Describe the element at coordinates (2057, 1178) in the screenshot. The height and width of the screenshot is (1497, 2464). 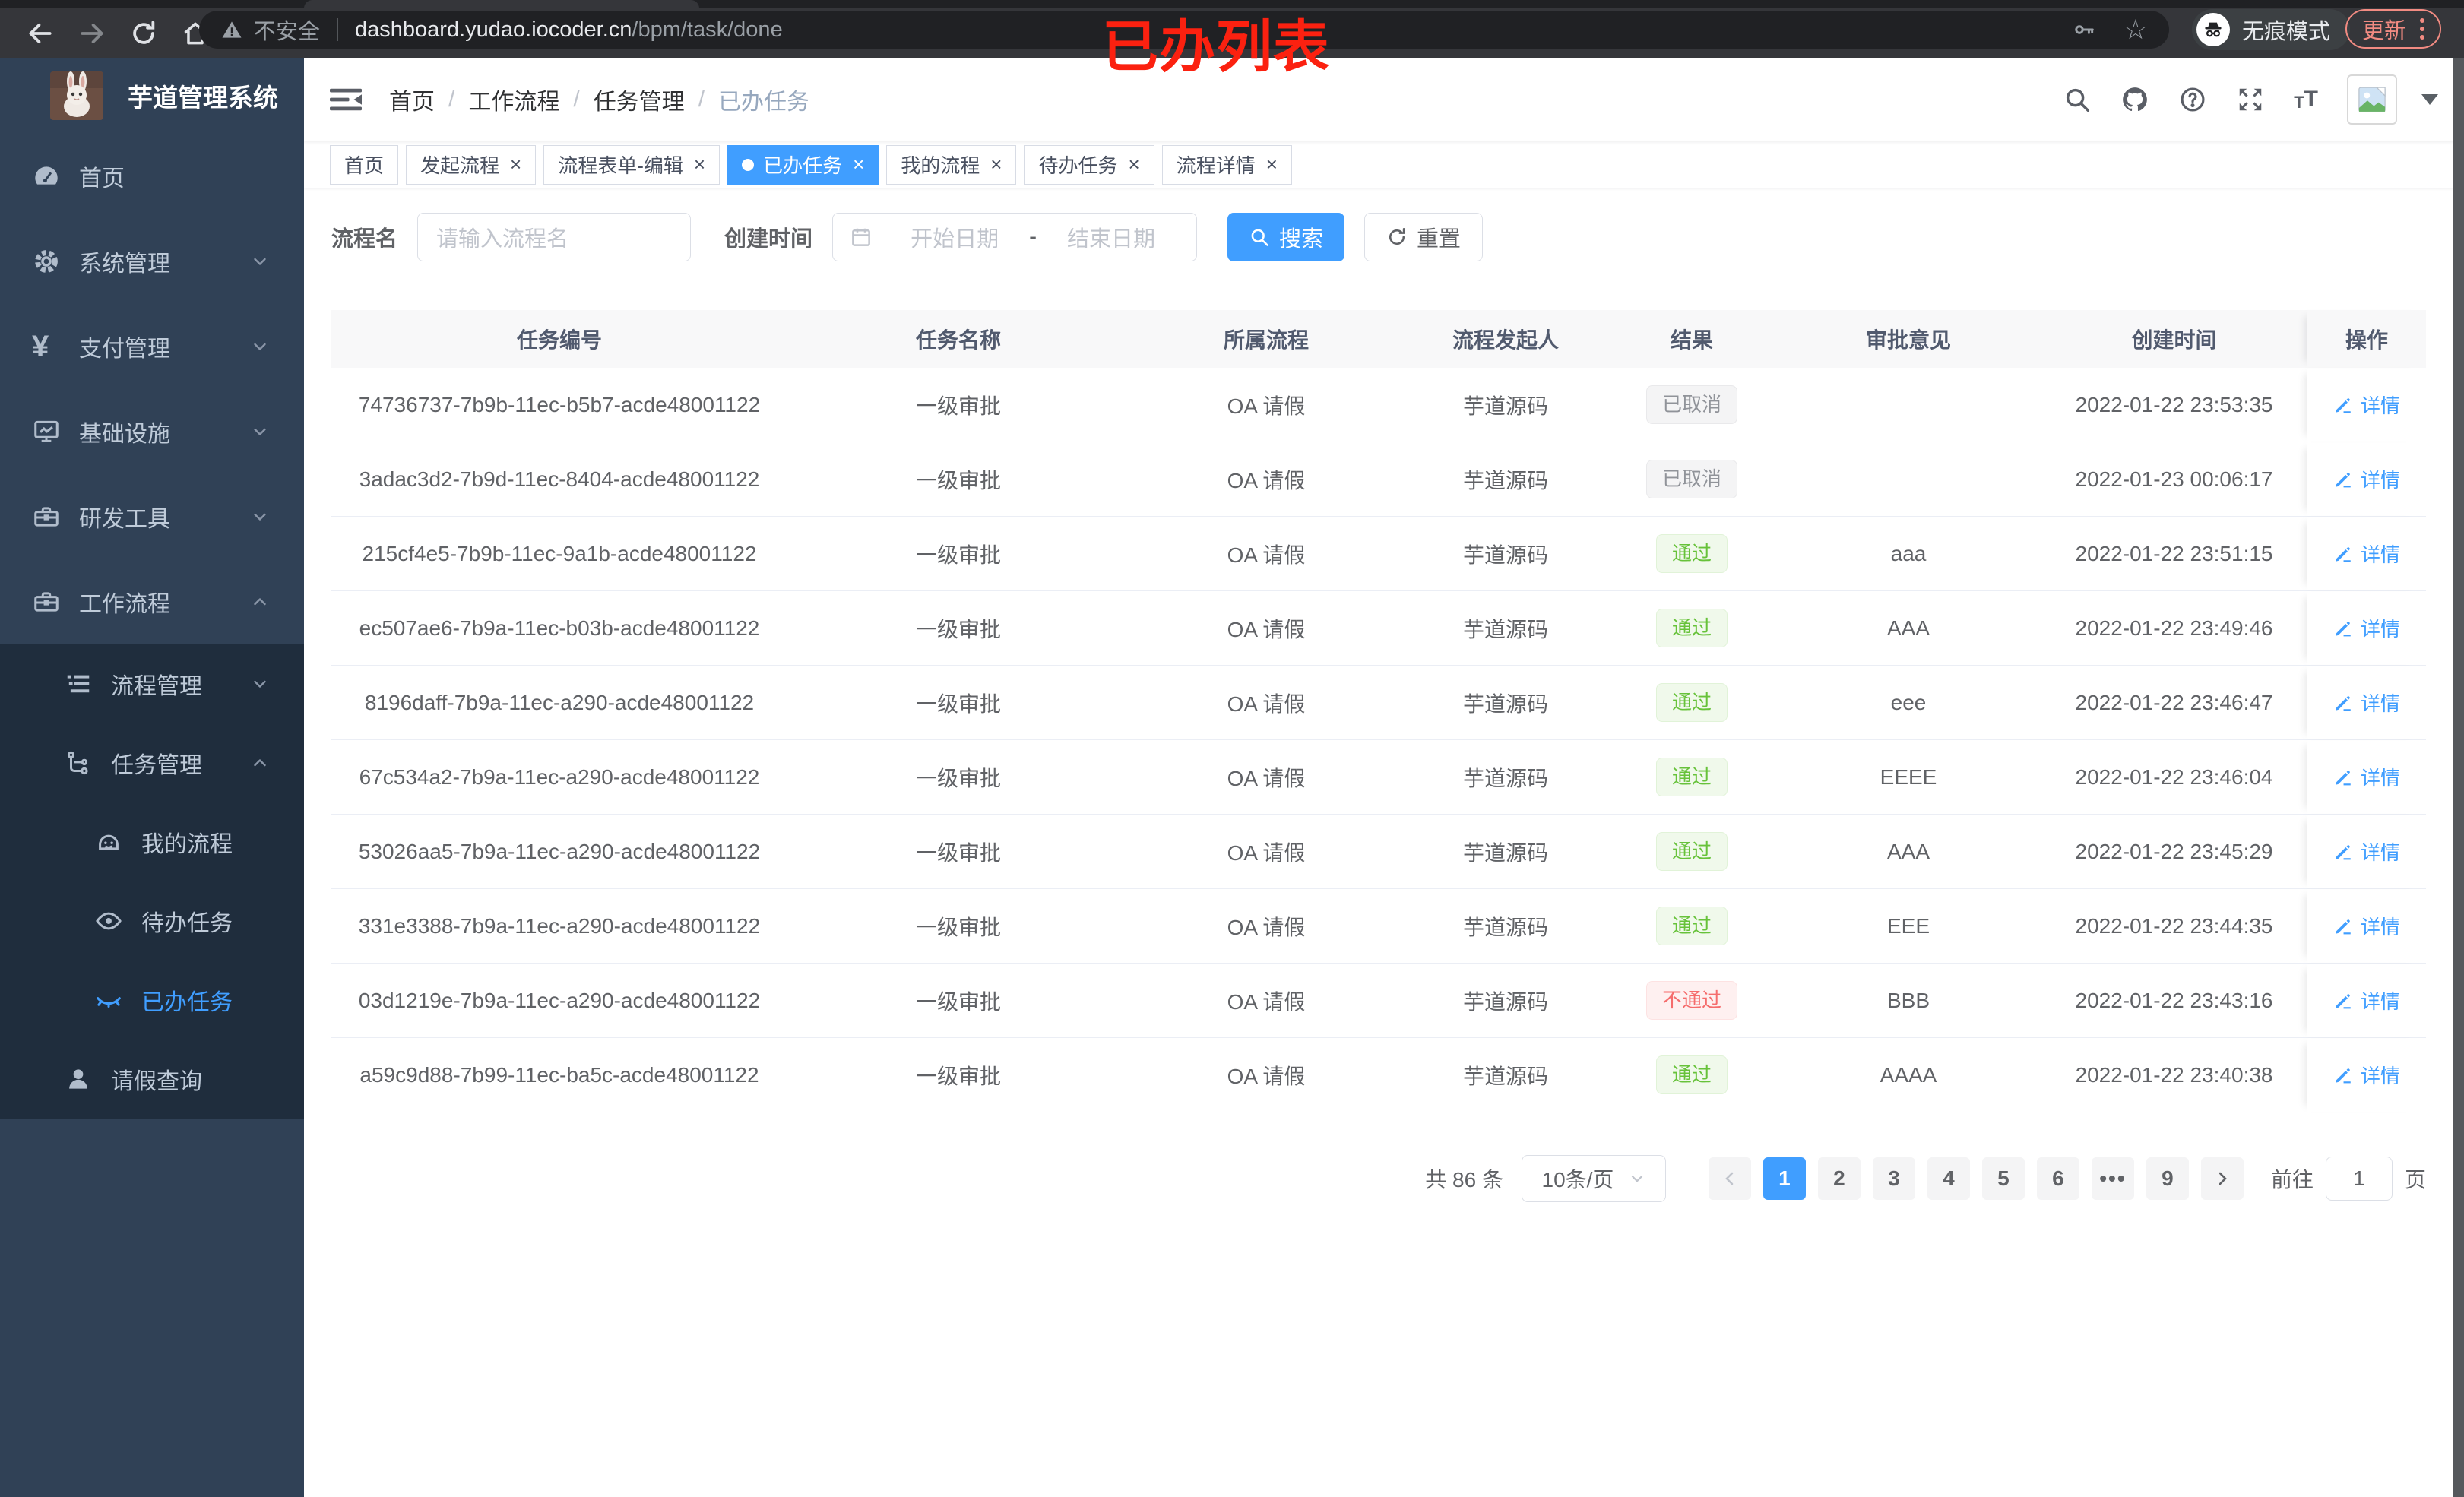
I see `page-button-6: 6` at that location.